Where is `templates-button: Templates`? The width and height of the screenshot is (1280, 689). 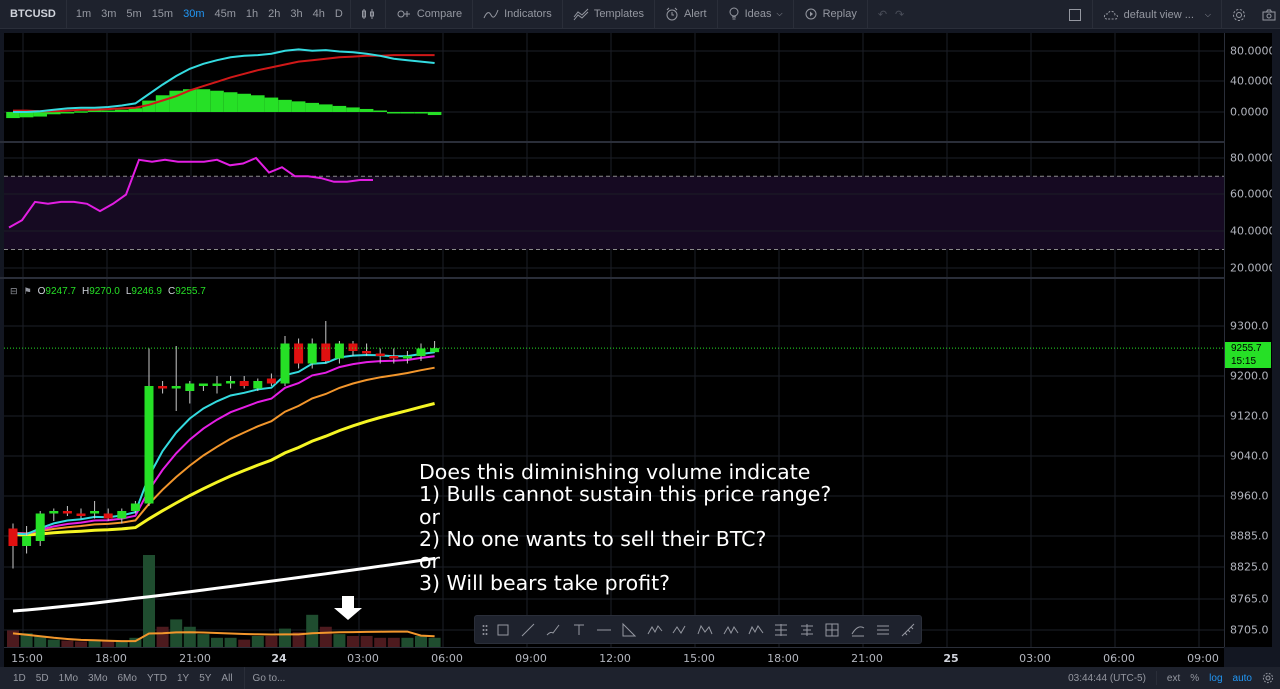
templates-button: Templates is located at coordinates (608, 14).